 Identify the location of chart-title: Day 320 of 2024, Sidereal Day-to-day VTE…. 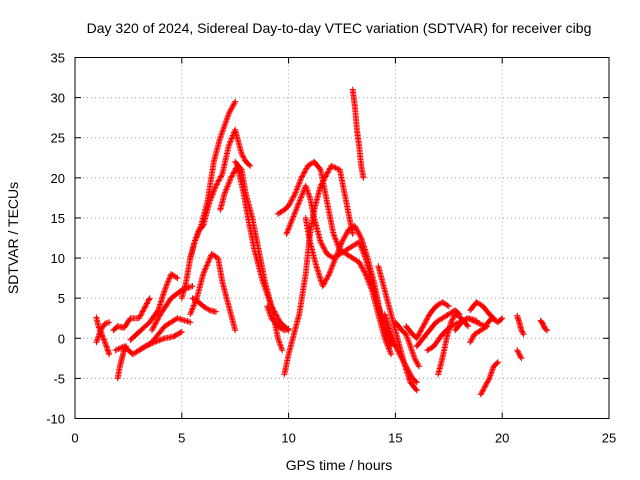
(339, 28).